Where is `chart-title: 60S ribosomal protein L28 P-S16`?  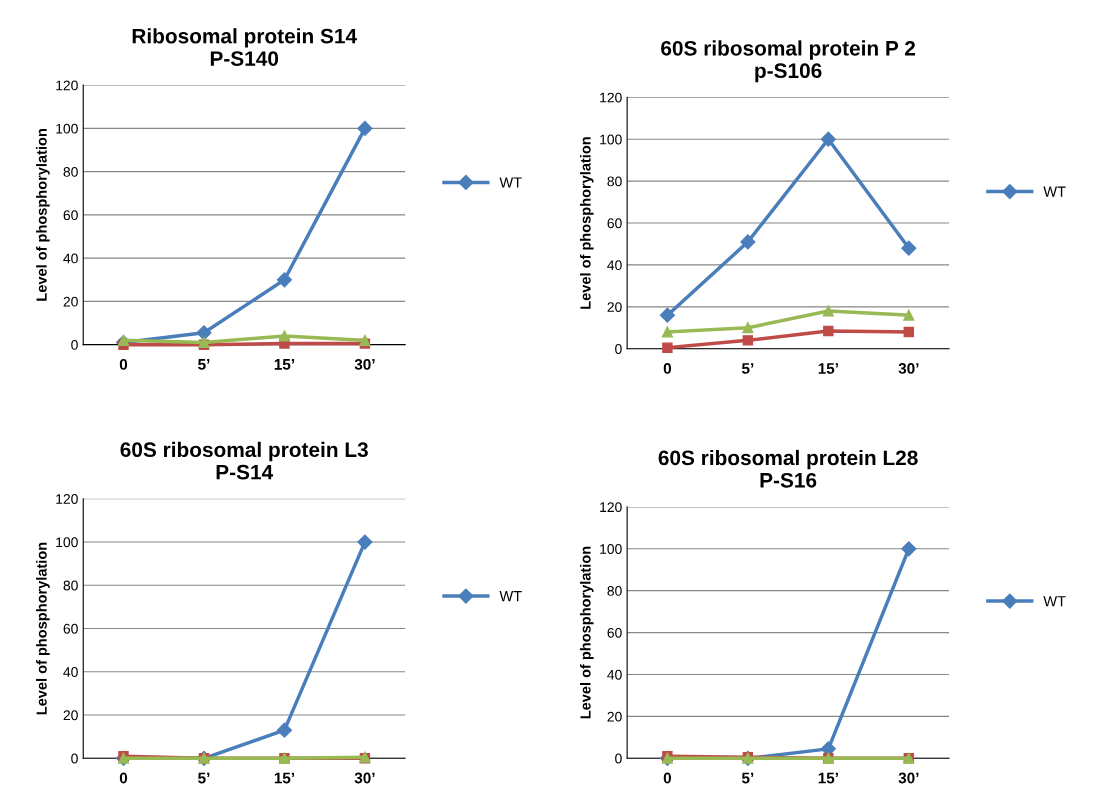 chart-title: 60S ribosomal protein L28 P-S16 is located at coordinates (788, 468).